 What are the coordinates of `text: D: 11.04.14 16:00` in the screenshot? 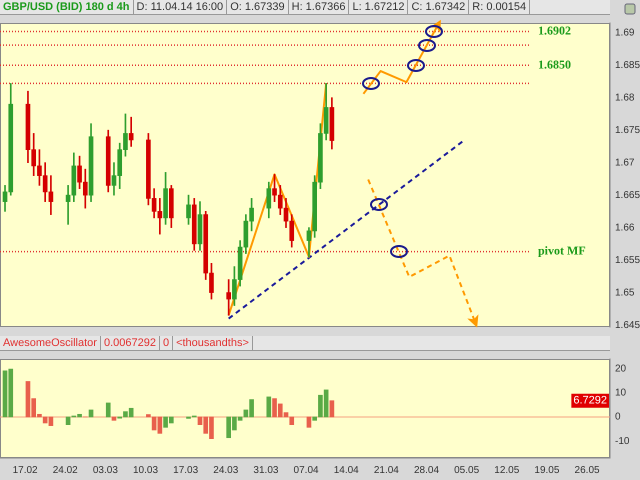 It's located at (181, 7).